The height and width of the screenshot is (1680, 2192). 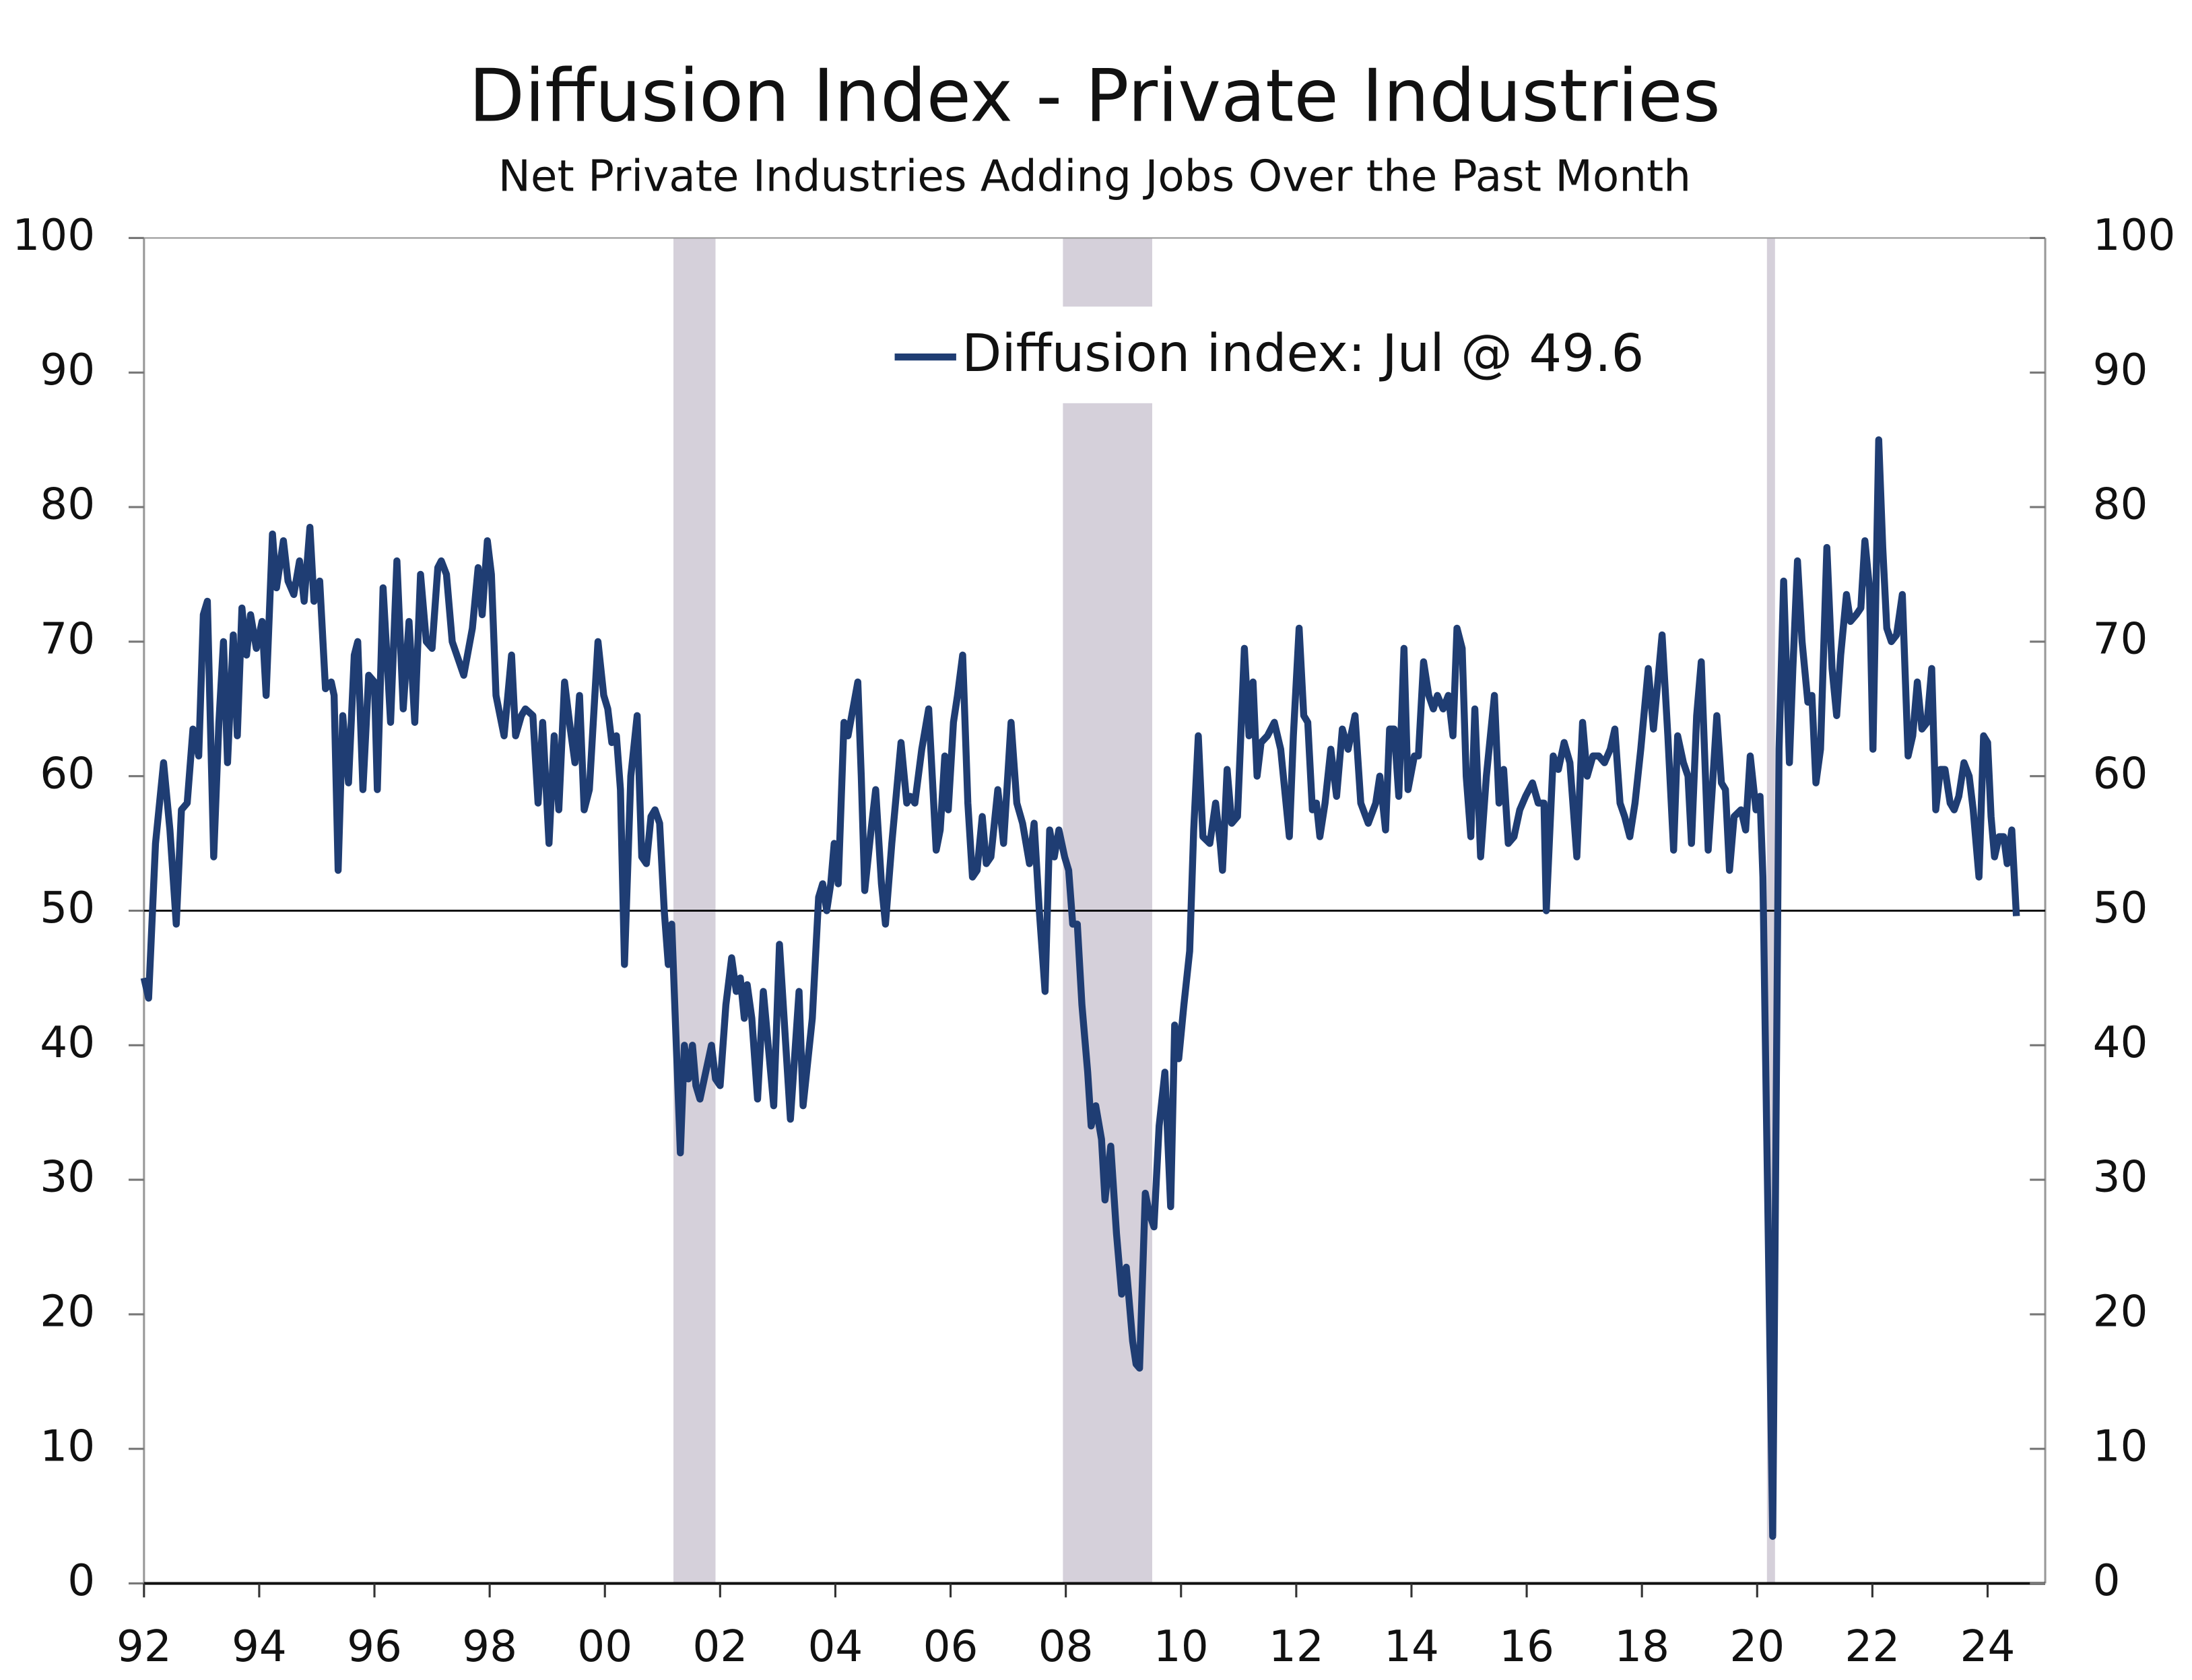 I want to click on x-tick-label: 98, so click(x=490, y=1646).